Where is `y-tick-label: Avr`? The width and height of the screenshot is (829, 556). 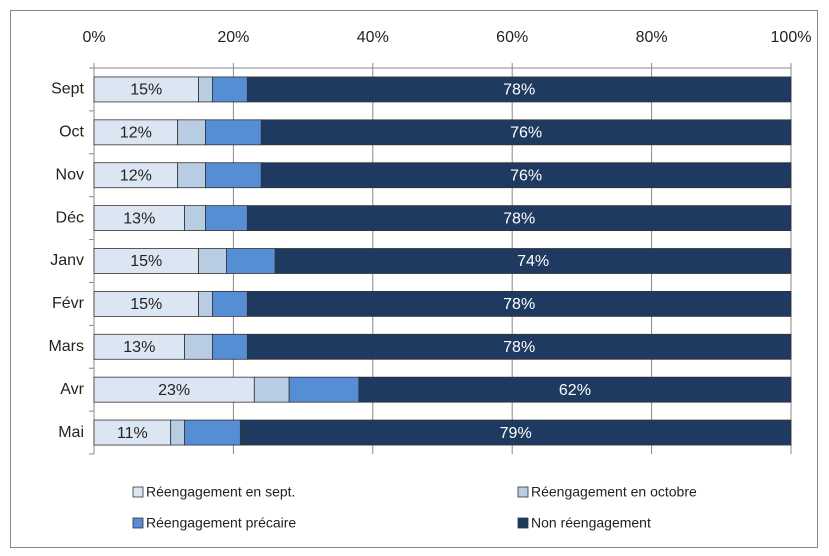 y-tick-label: Avr is located at coordinates (72, 389).